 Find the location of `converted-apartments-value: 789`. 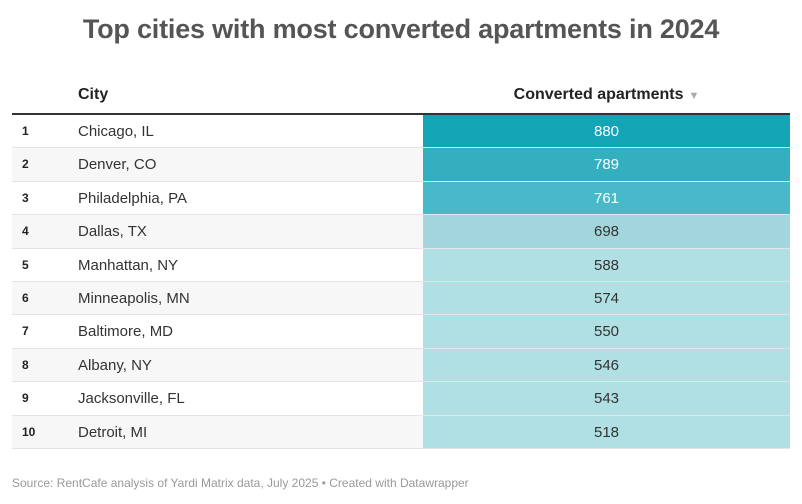

converted-apartments-value: 789 is located at coordinates (606, 164).